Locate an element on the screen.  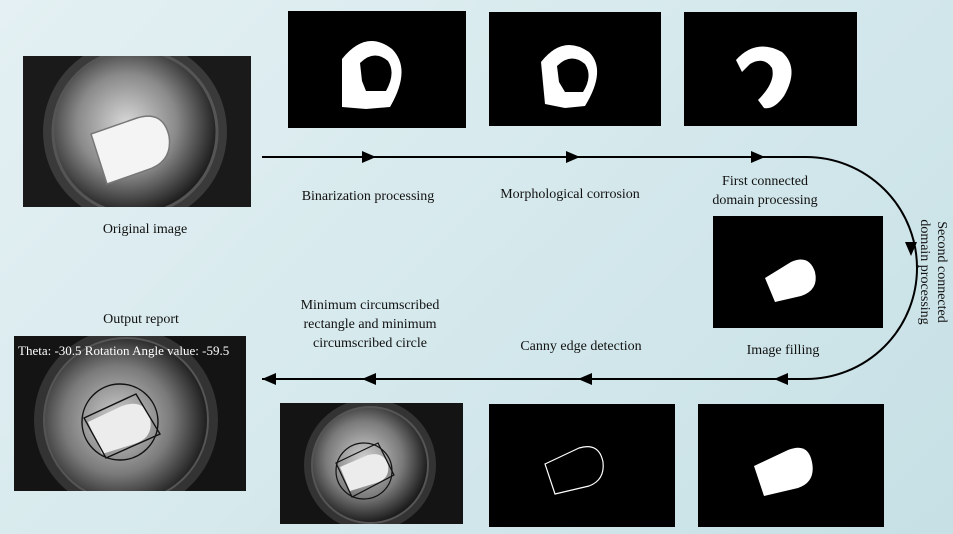
original-image-label: Original image is located at coordinates (145, 229).